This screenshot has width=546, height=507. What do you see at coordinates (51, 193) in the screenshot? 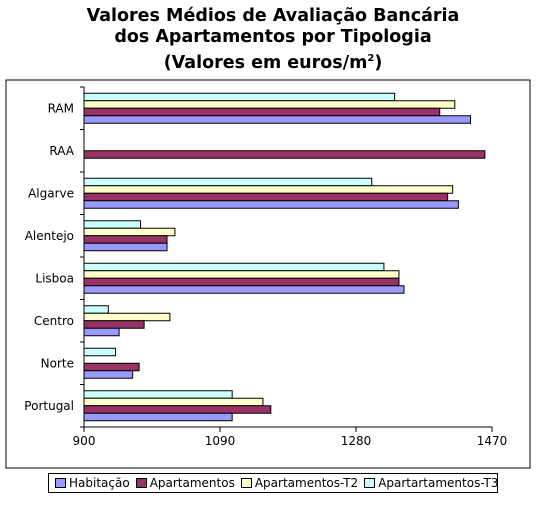
I see `category-label: Algarve` at bounding box center [51, 193].